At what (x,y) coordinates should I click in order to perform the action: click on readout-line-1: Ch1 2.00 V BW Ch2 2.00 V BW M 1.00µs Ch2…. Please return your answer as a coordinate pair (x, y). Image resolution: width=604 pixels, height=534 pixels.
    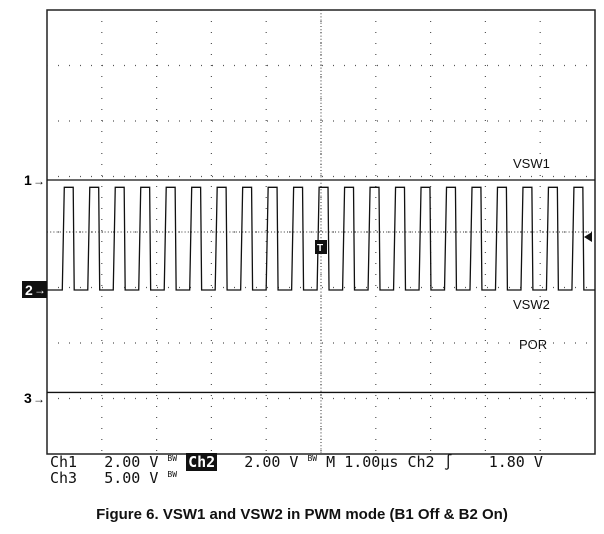
    Looking at the image, I should click on (296, 462).